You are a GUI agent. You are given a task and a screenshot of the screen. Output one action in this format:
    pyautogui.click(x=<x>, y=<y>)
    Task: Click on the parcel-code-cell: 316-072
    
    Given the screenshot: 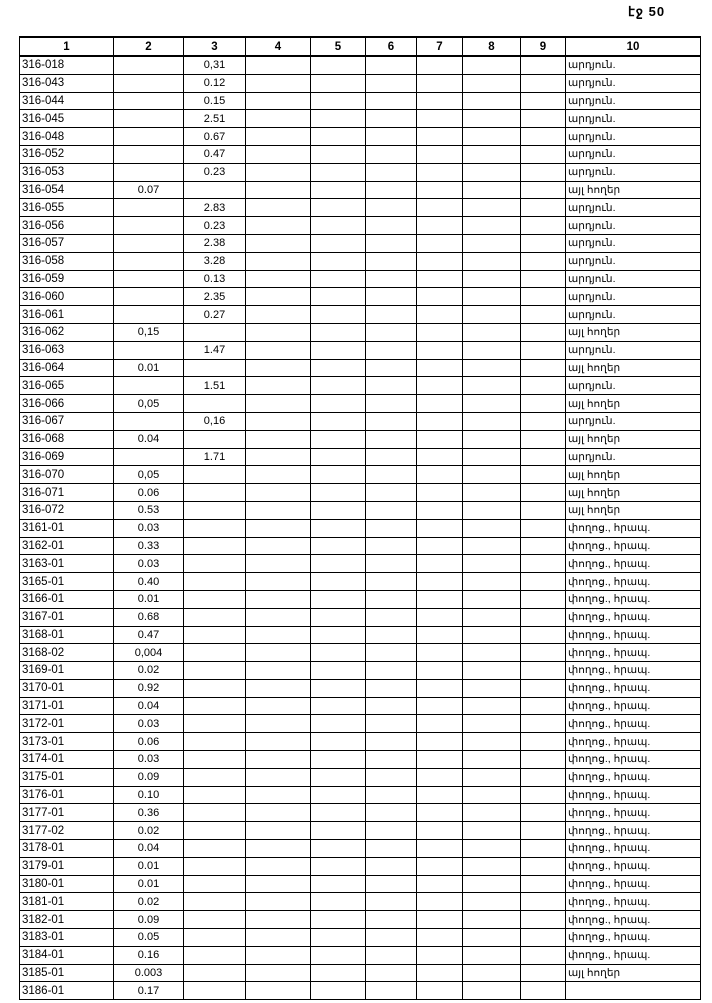 What is the action you would take?
    pyautogui.click(x=66, y=510)
    